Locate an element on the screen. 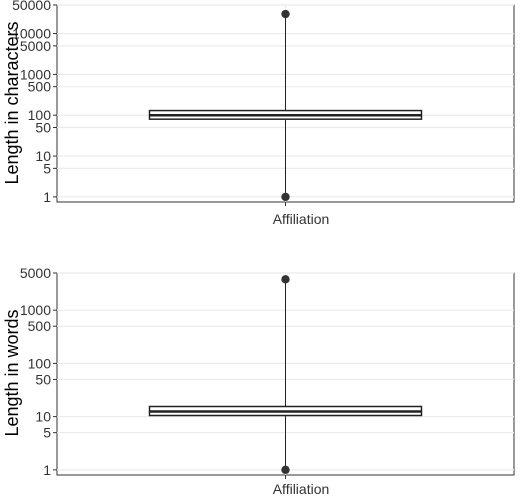 The height and width of the screenshot is (497, 520). y-tick-label: 10000 is located at coordinates (31, 34).